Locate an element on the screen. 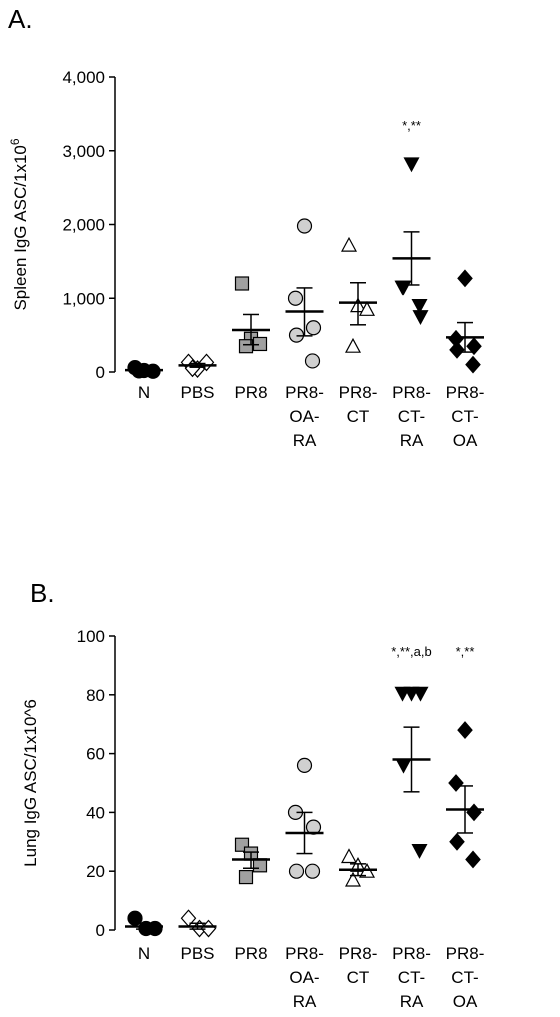  y-tick-label: 3,000 is located at coordinates (83, 151).